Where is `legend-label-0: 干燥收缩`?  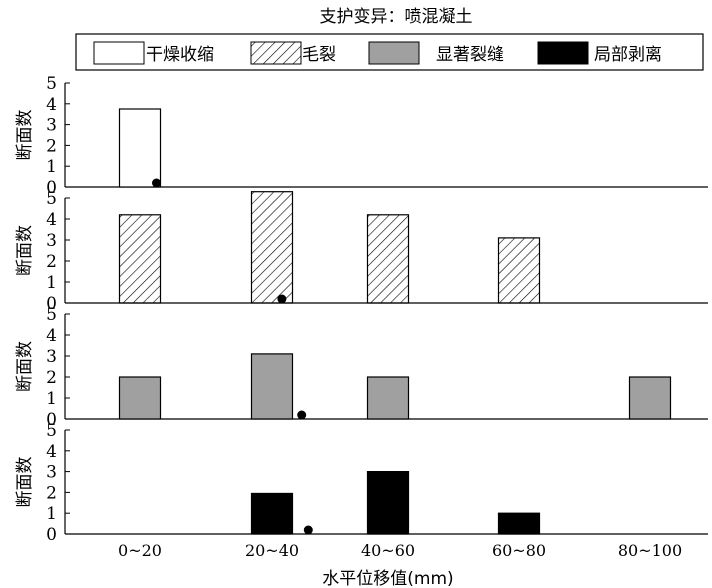
legend-label-0: 干燥收缩 is located at coordinates (180, 55).